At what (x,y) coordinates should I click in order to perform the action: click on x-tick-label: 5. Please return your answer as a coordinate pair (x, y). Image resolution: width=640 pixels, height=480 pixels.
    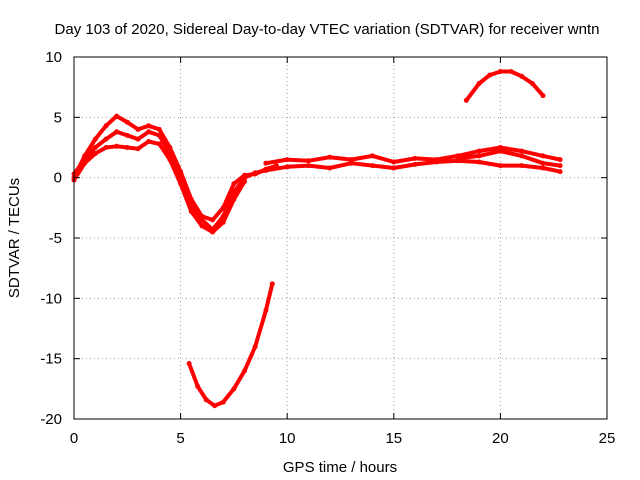
    Looking at the image, I should click on (180, 438).